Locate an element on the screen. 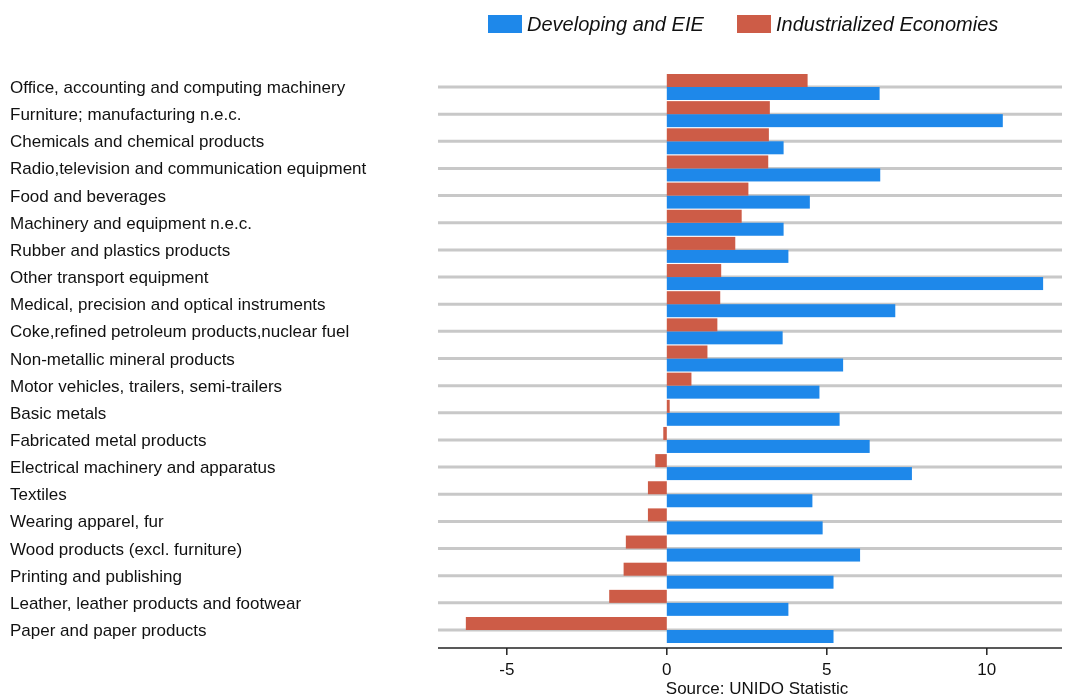 This screenshot has height=698, width=1066. y-tick-label: Wood products (excl. furniture) is located at coordinates (126, 549).